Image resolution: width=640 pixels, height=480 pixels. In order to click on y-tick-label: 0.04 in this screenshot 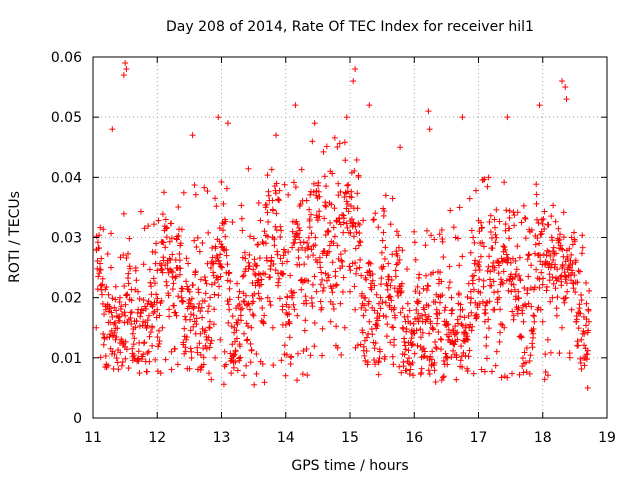, I will do `click(66, 178)`.